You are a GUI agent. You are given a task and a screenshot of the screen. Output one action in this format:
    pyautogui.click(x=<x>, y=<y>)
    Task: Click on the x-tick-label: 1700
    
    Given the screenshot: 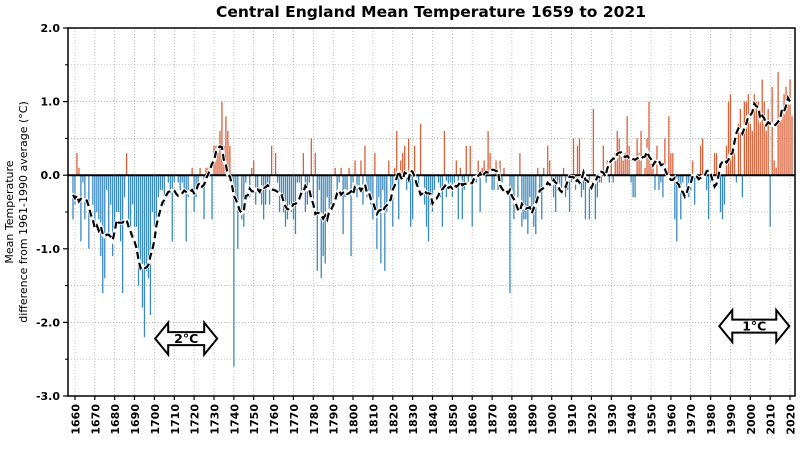 What is the action you would take?
    pyautogui.click(x=155, y=419)
    